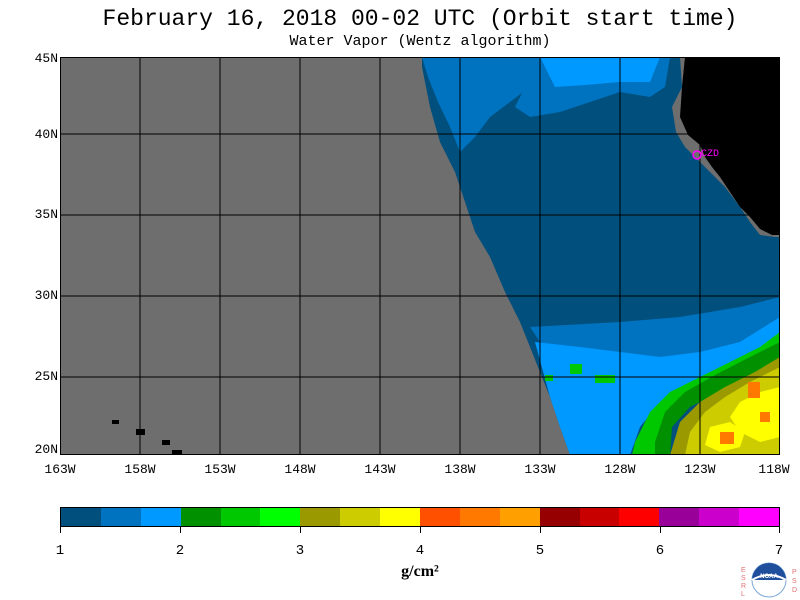  What do you see at coordinates (710, 154) in the screenshot?
I see `station-label: CZD` at bounding box center [710, 154].